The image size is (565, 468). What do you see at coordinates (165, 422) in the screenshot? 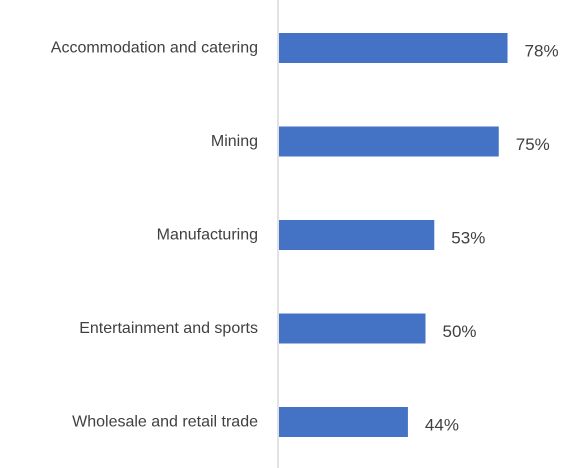
I see `category-label-4: Wholesale and retail trade` at bounding box center [165, 422].